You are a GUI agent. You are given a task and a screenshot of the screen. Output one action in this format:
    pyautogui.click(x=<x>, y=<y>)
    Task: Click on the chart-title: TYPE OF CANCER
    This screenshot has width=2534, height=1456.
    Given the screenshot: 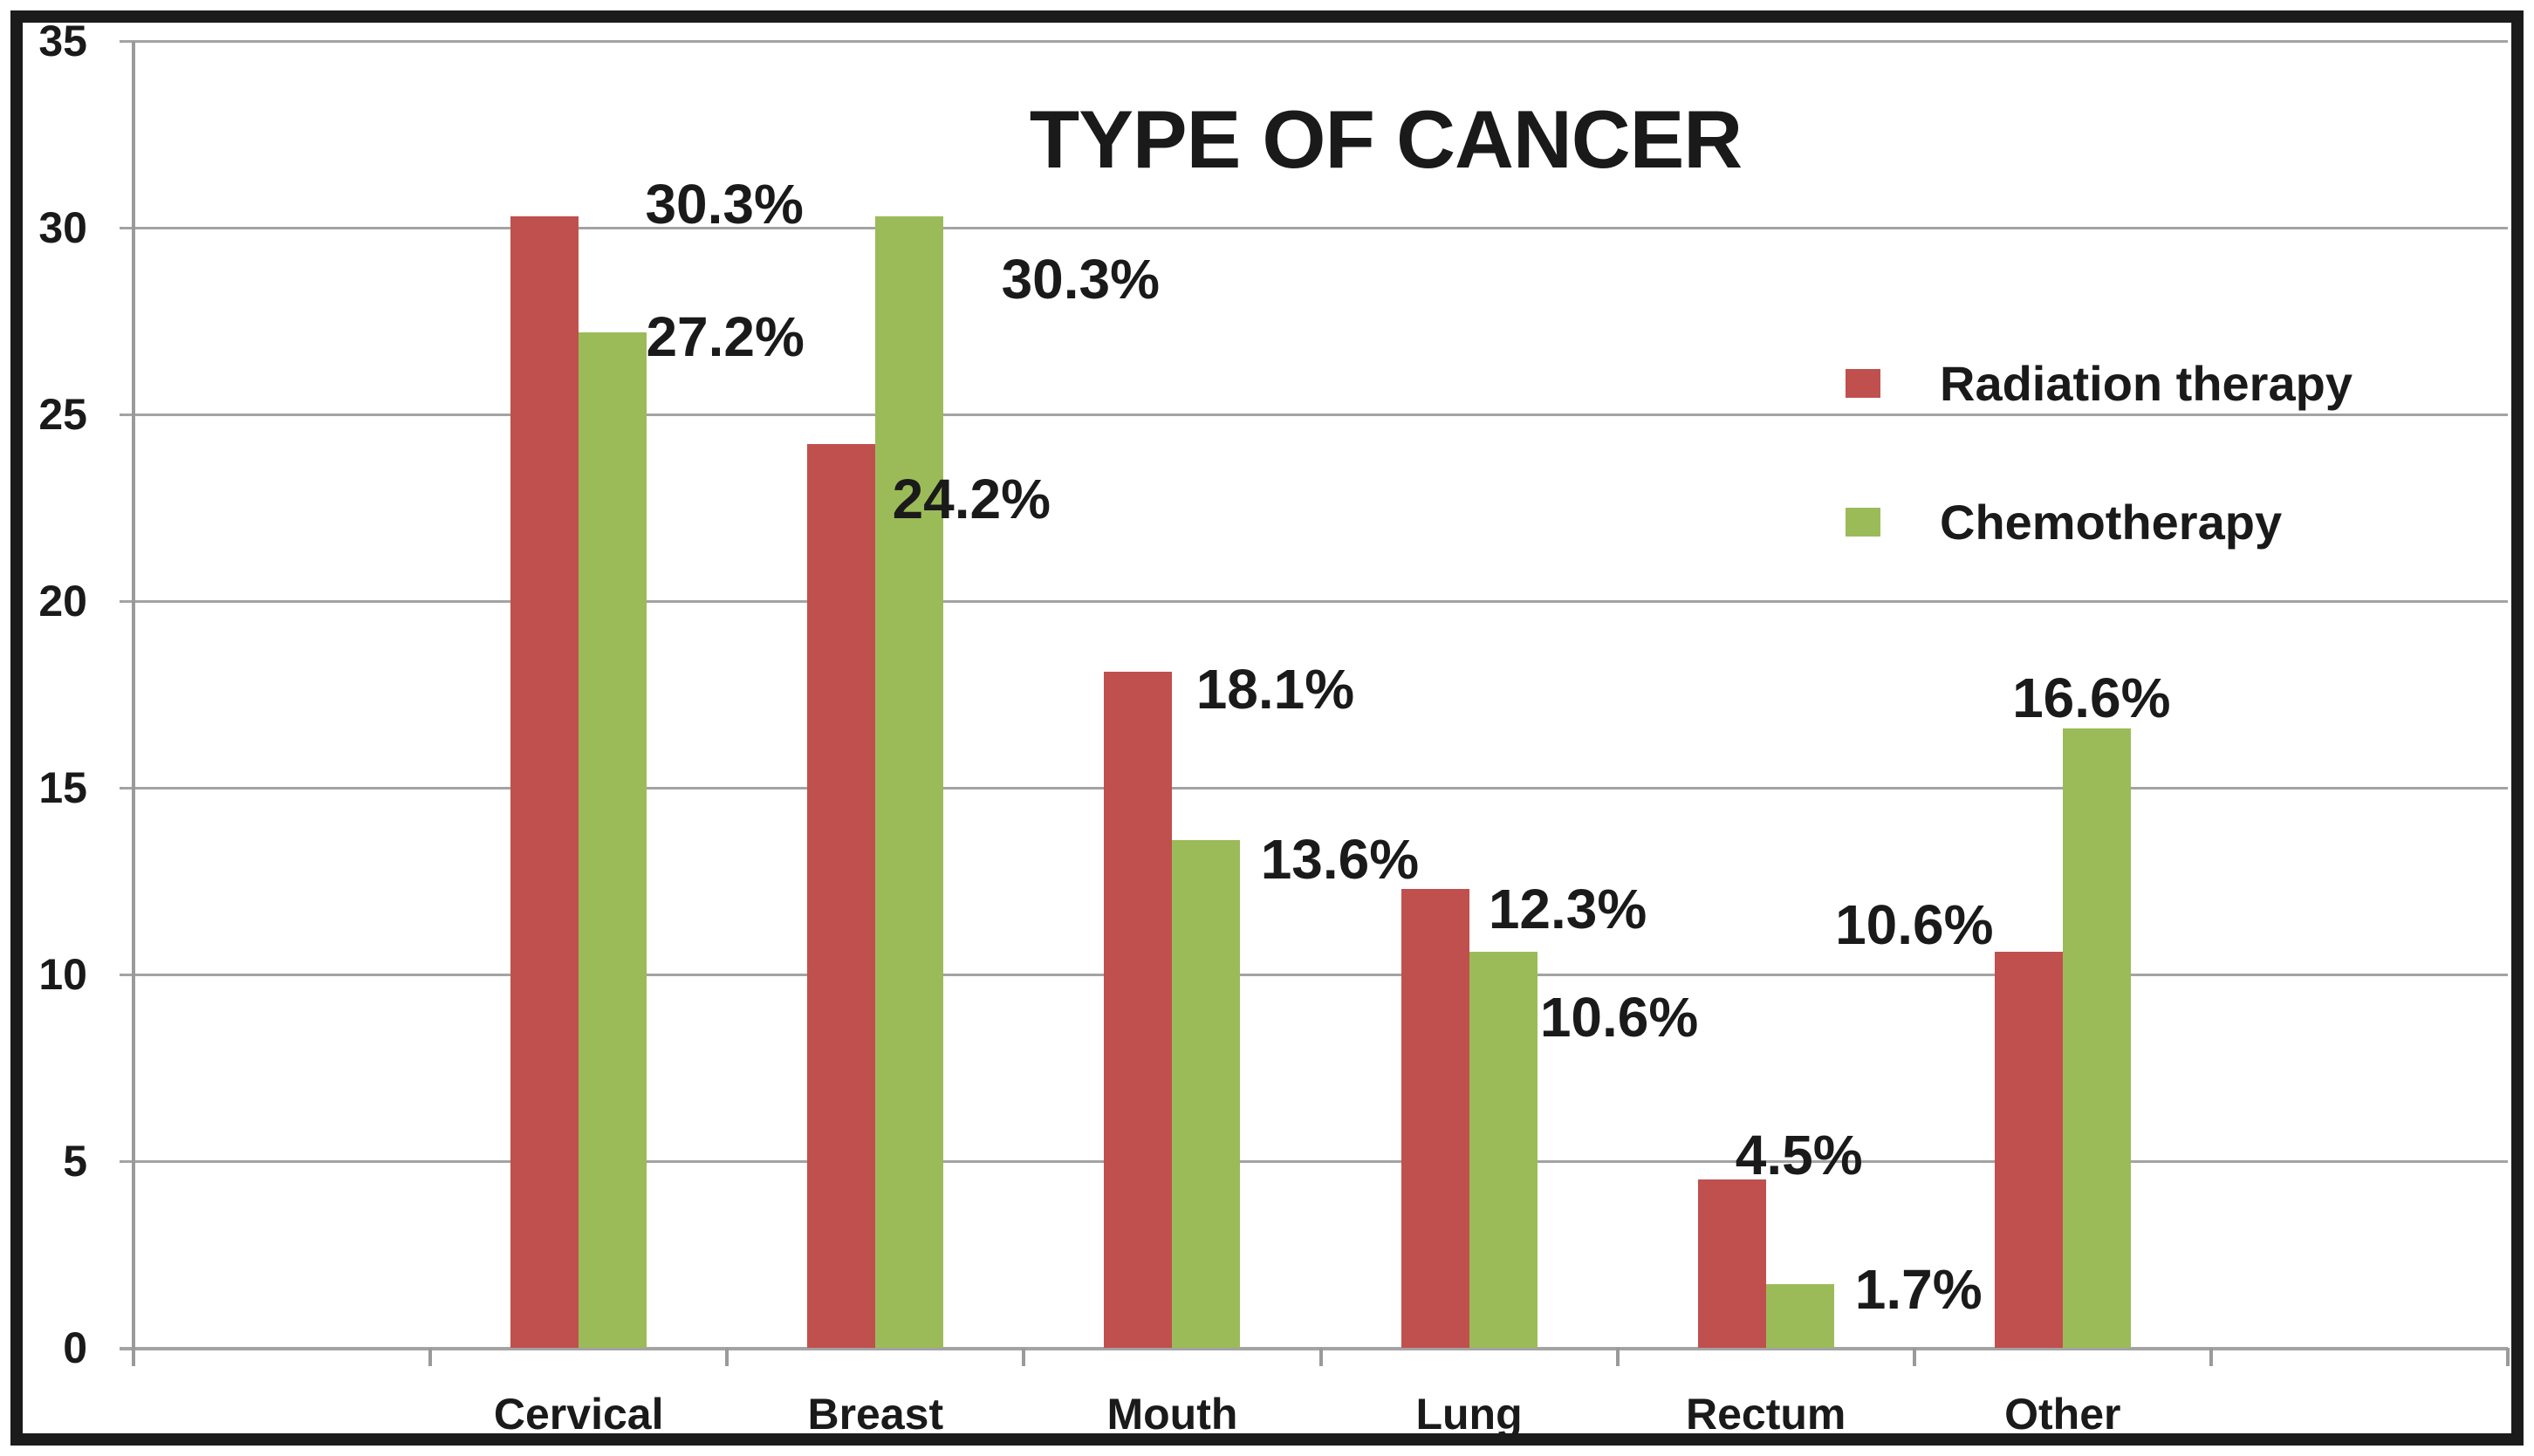 What is the action you would take?
    pyautogui.click(x=1386, y=139)
    